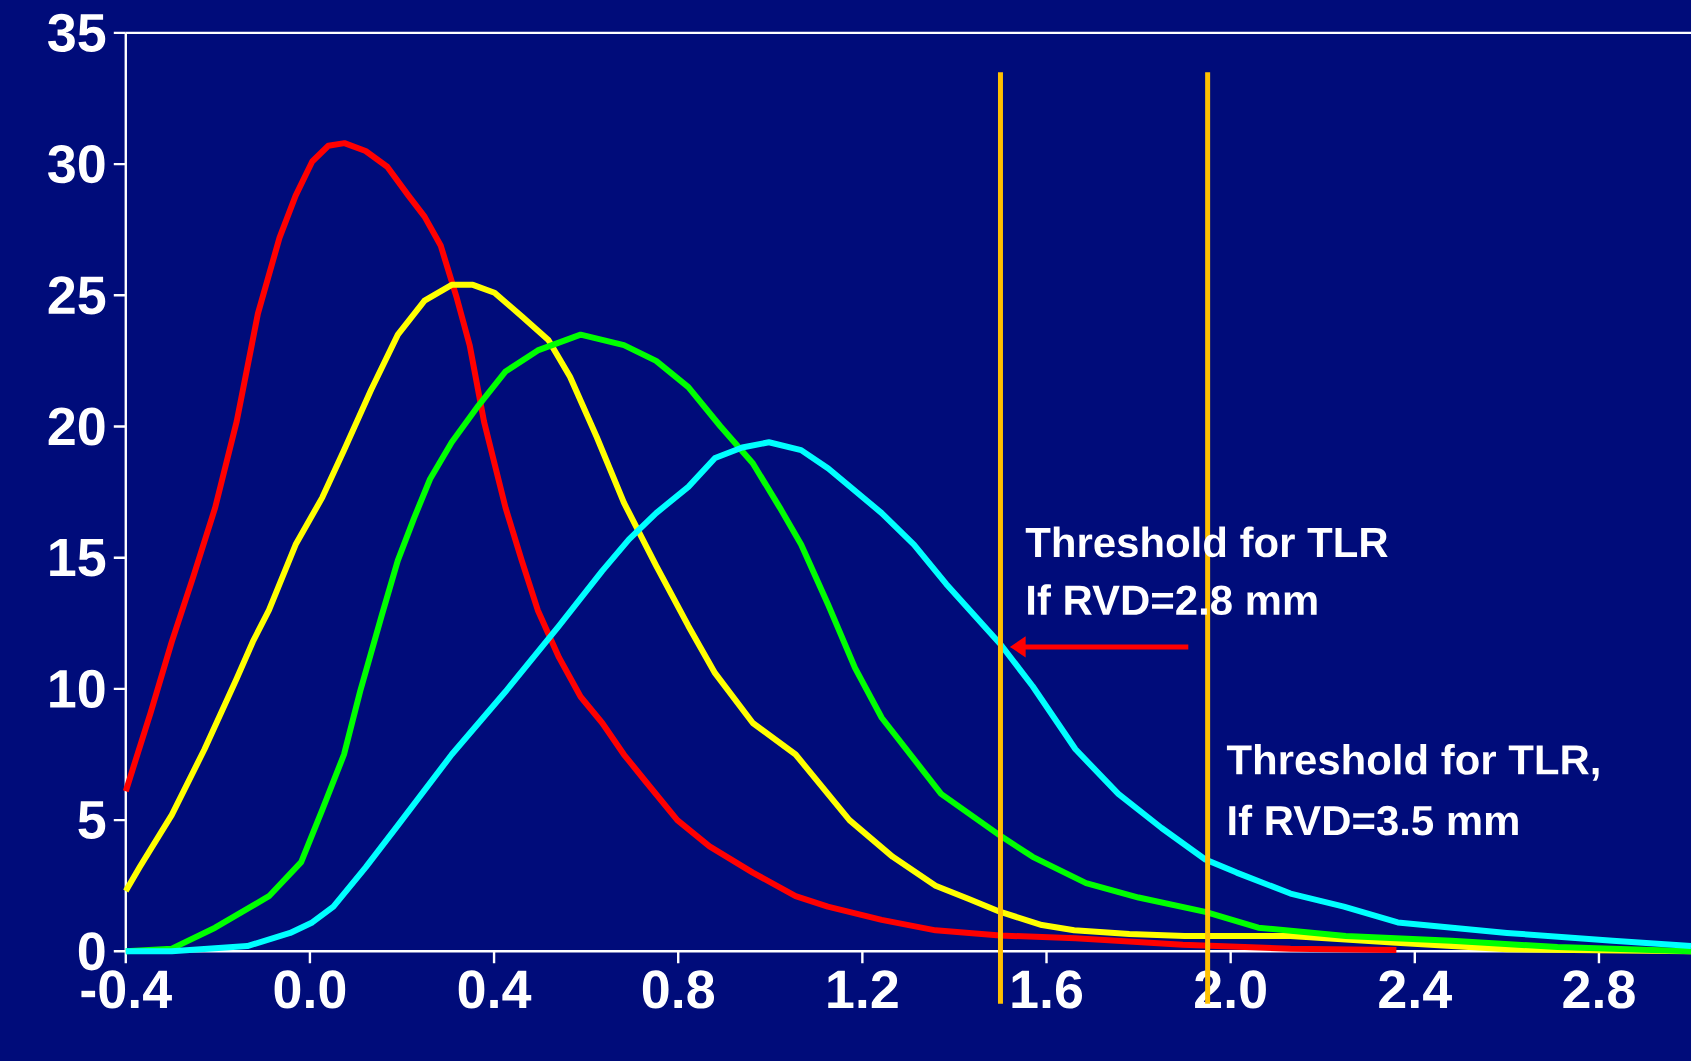 This screenshot has height=1061, width=1694. What do you see at coordinates (77, 688) in the screenshot?
I see `y-tick-label: 10` at bounding box center [77, 688].